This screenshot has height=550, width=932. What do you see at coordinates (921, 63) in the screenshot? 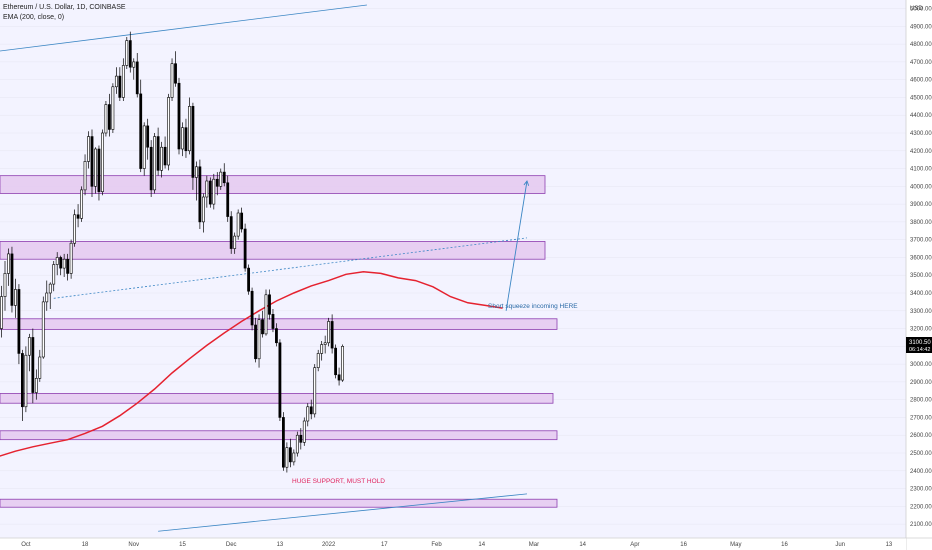
I see `price-tick-label: 4700.00` at bounding box center [921, 63].